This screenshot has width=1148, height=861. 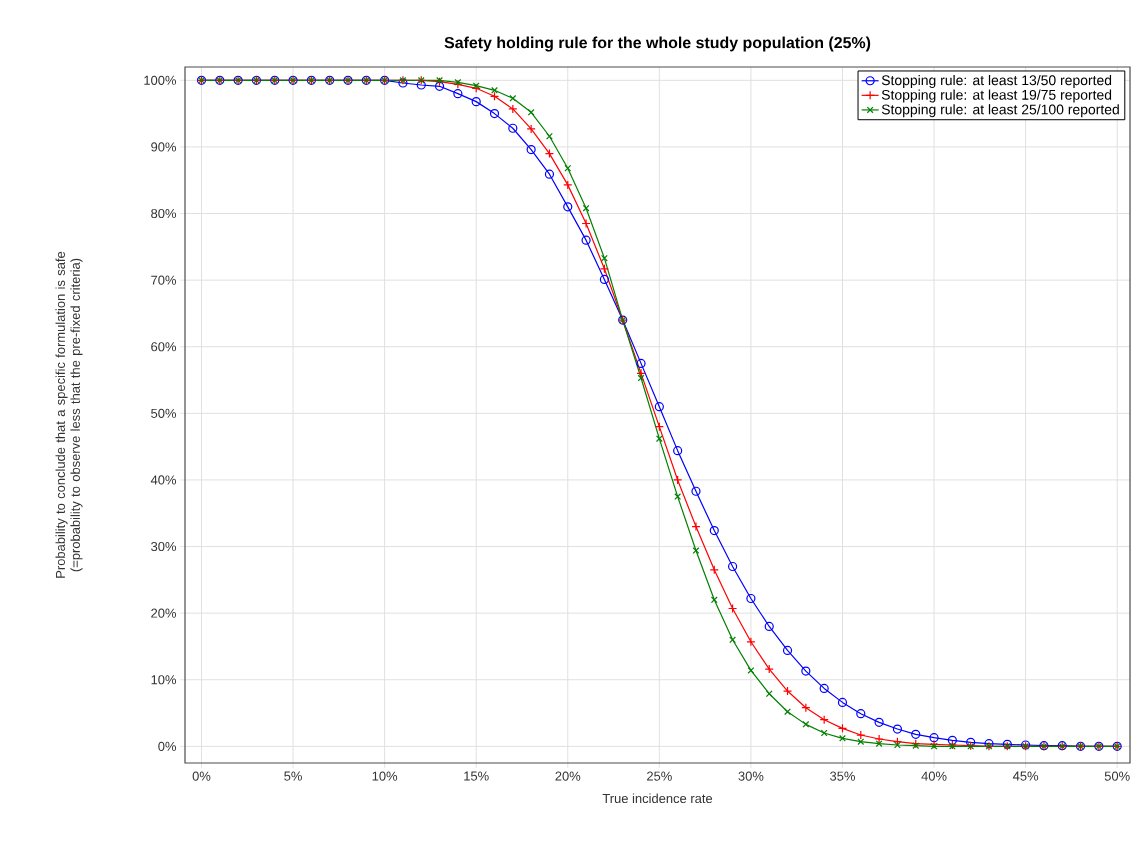 What do you see at coordinates (164, 680) in the screenshot?
I see `y-tick-label: 10%` at bounding box center [164, 680].